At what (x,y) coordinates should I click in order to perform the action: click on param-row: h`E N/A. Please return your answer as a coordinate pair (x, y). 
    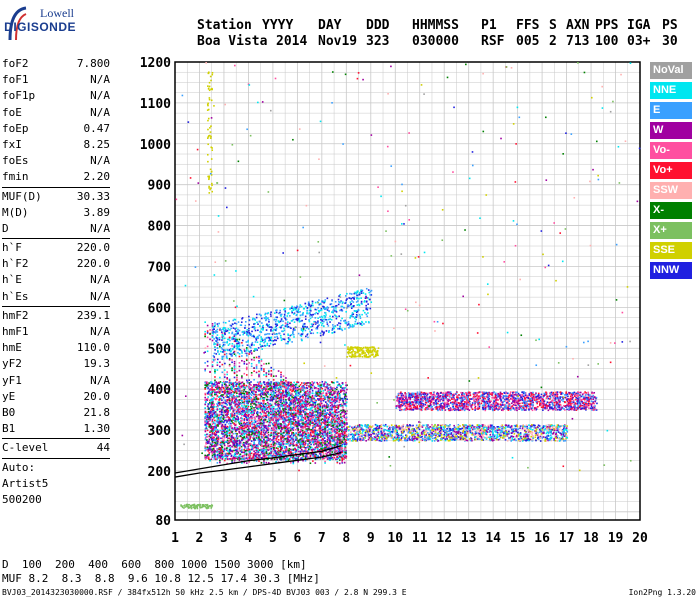
    Looking at the image, I should click on (56, 280).